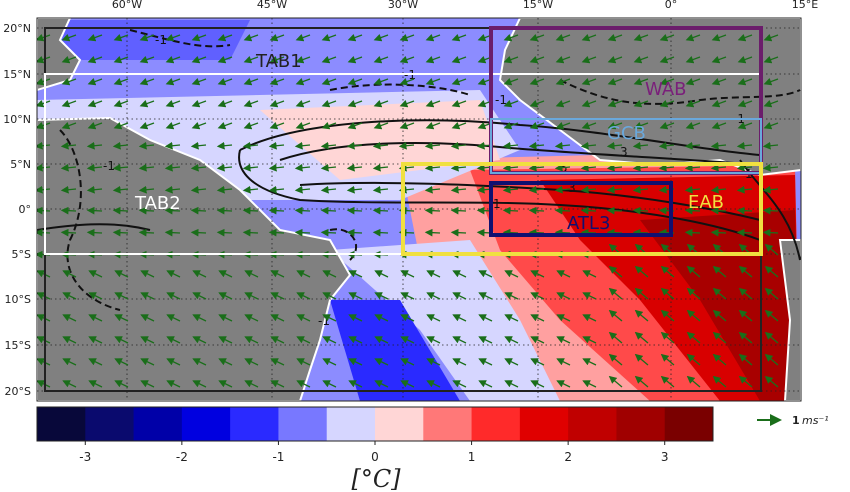 Image resolution: width=850 pixels, height=492 pixels. Describe the element at coordinates (324, 321) in the screenshot. I see `contour-label: -1` at that location.